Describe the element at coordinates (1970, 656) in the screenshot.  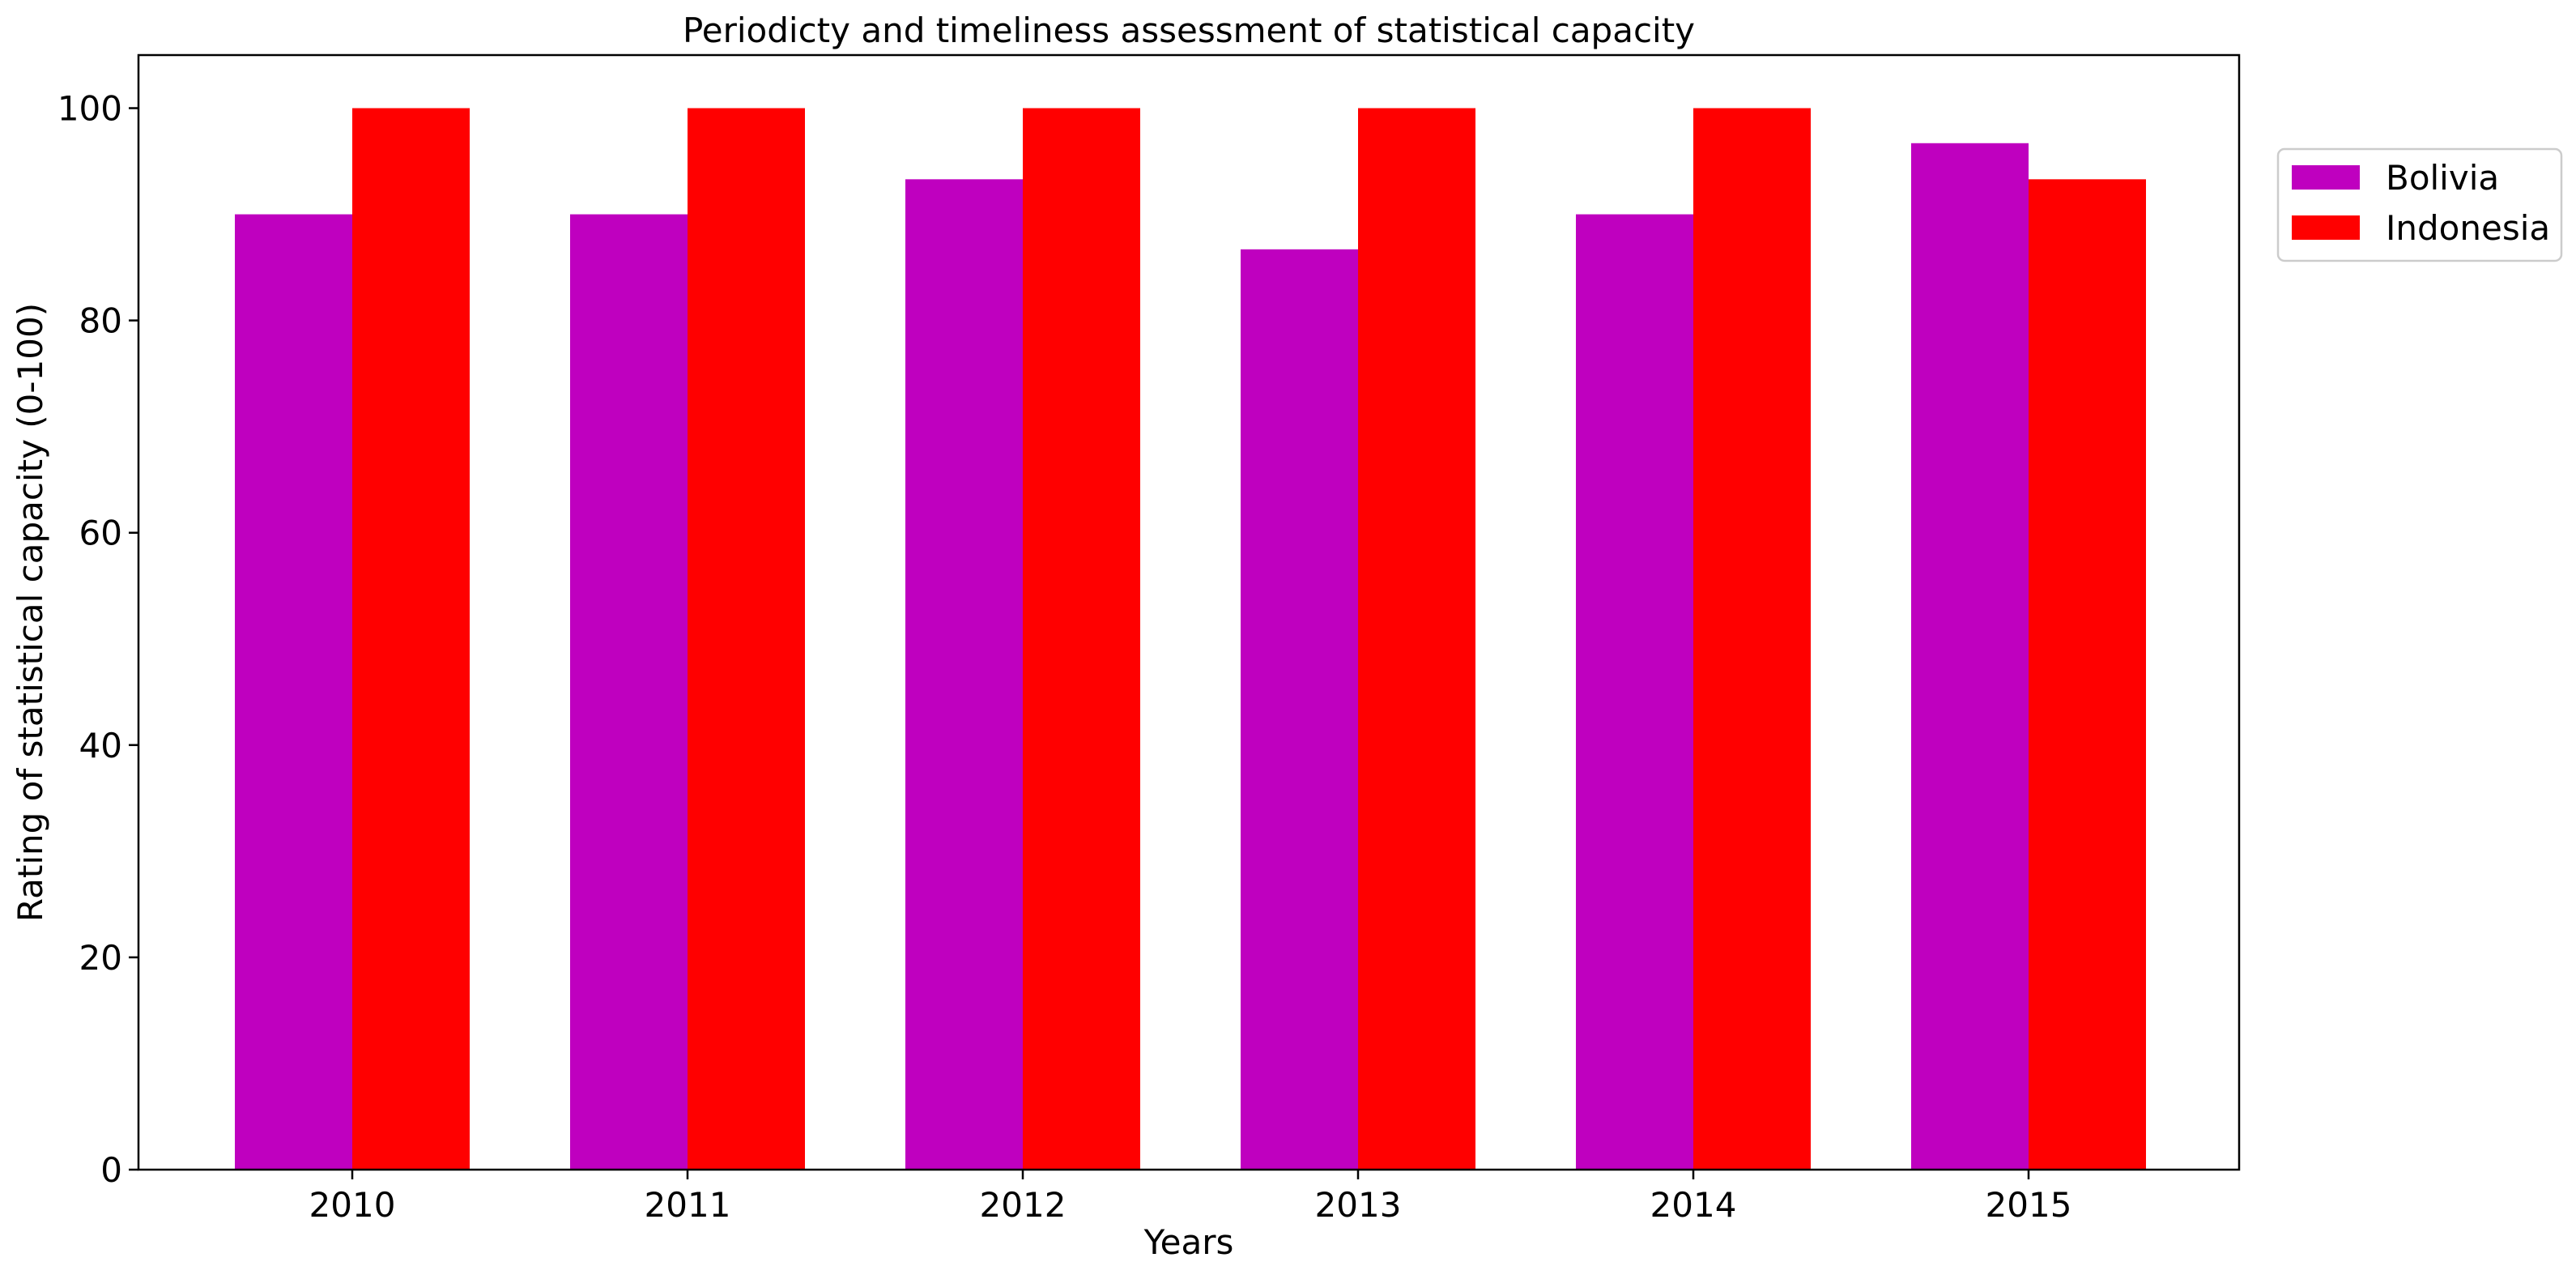
I see `bar-bolivia-2015` at that location.